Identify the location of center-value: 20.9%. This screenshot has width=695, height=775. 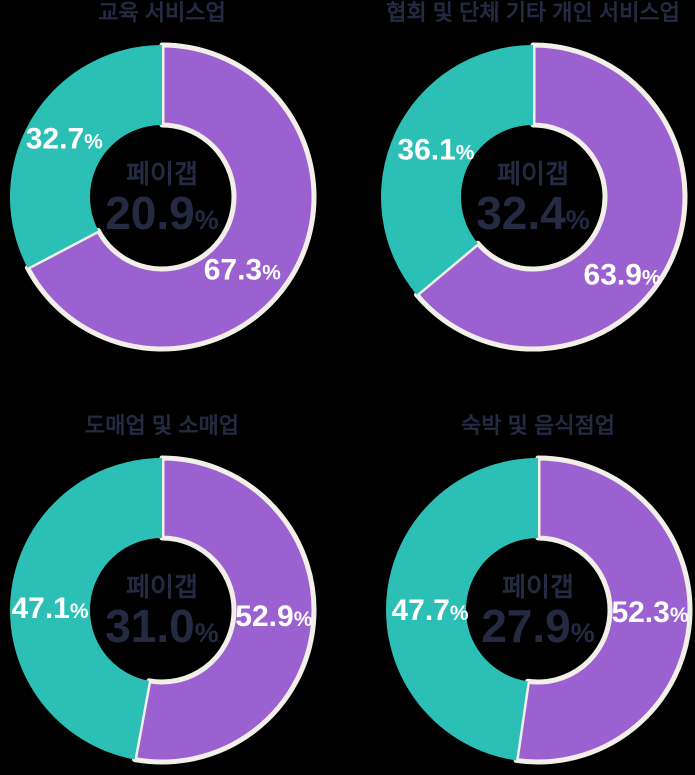
(162, 213).